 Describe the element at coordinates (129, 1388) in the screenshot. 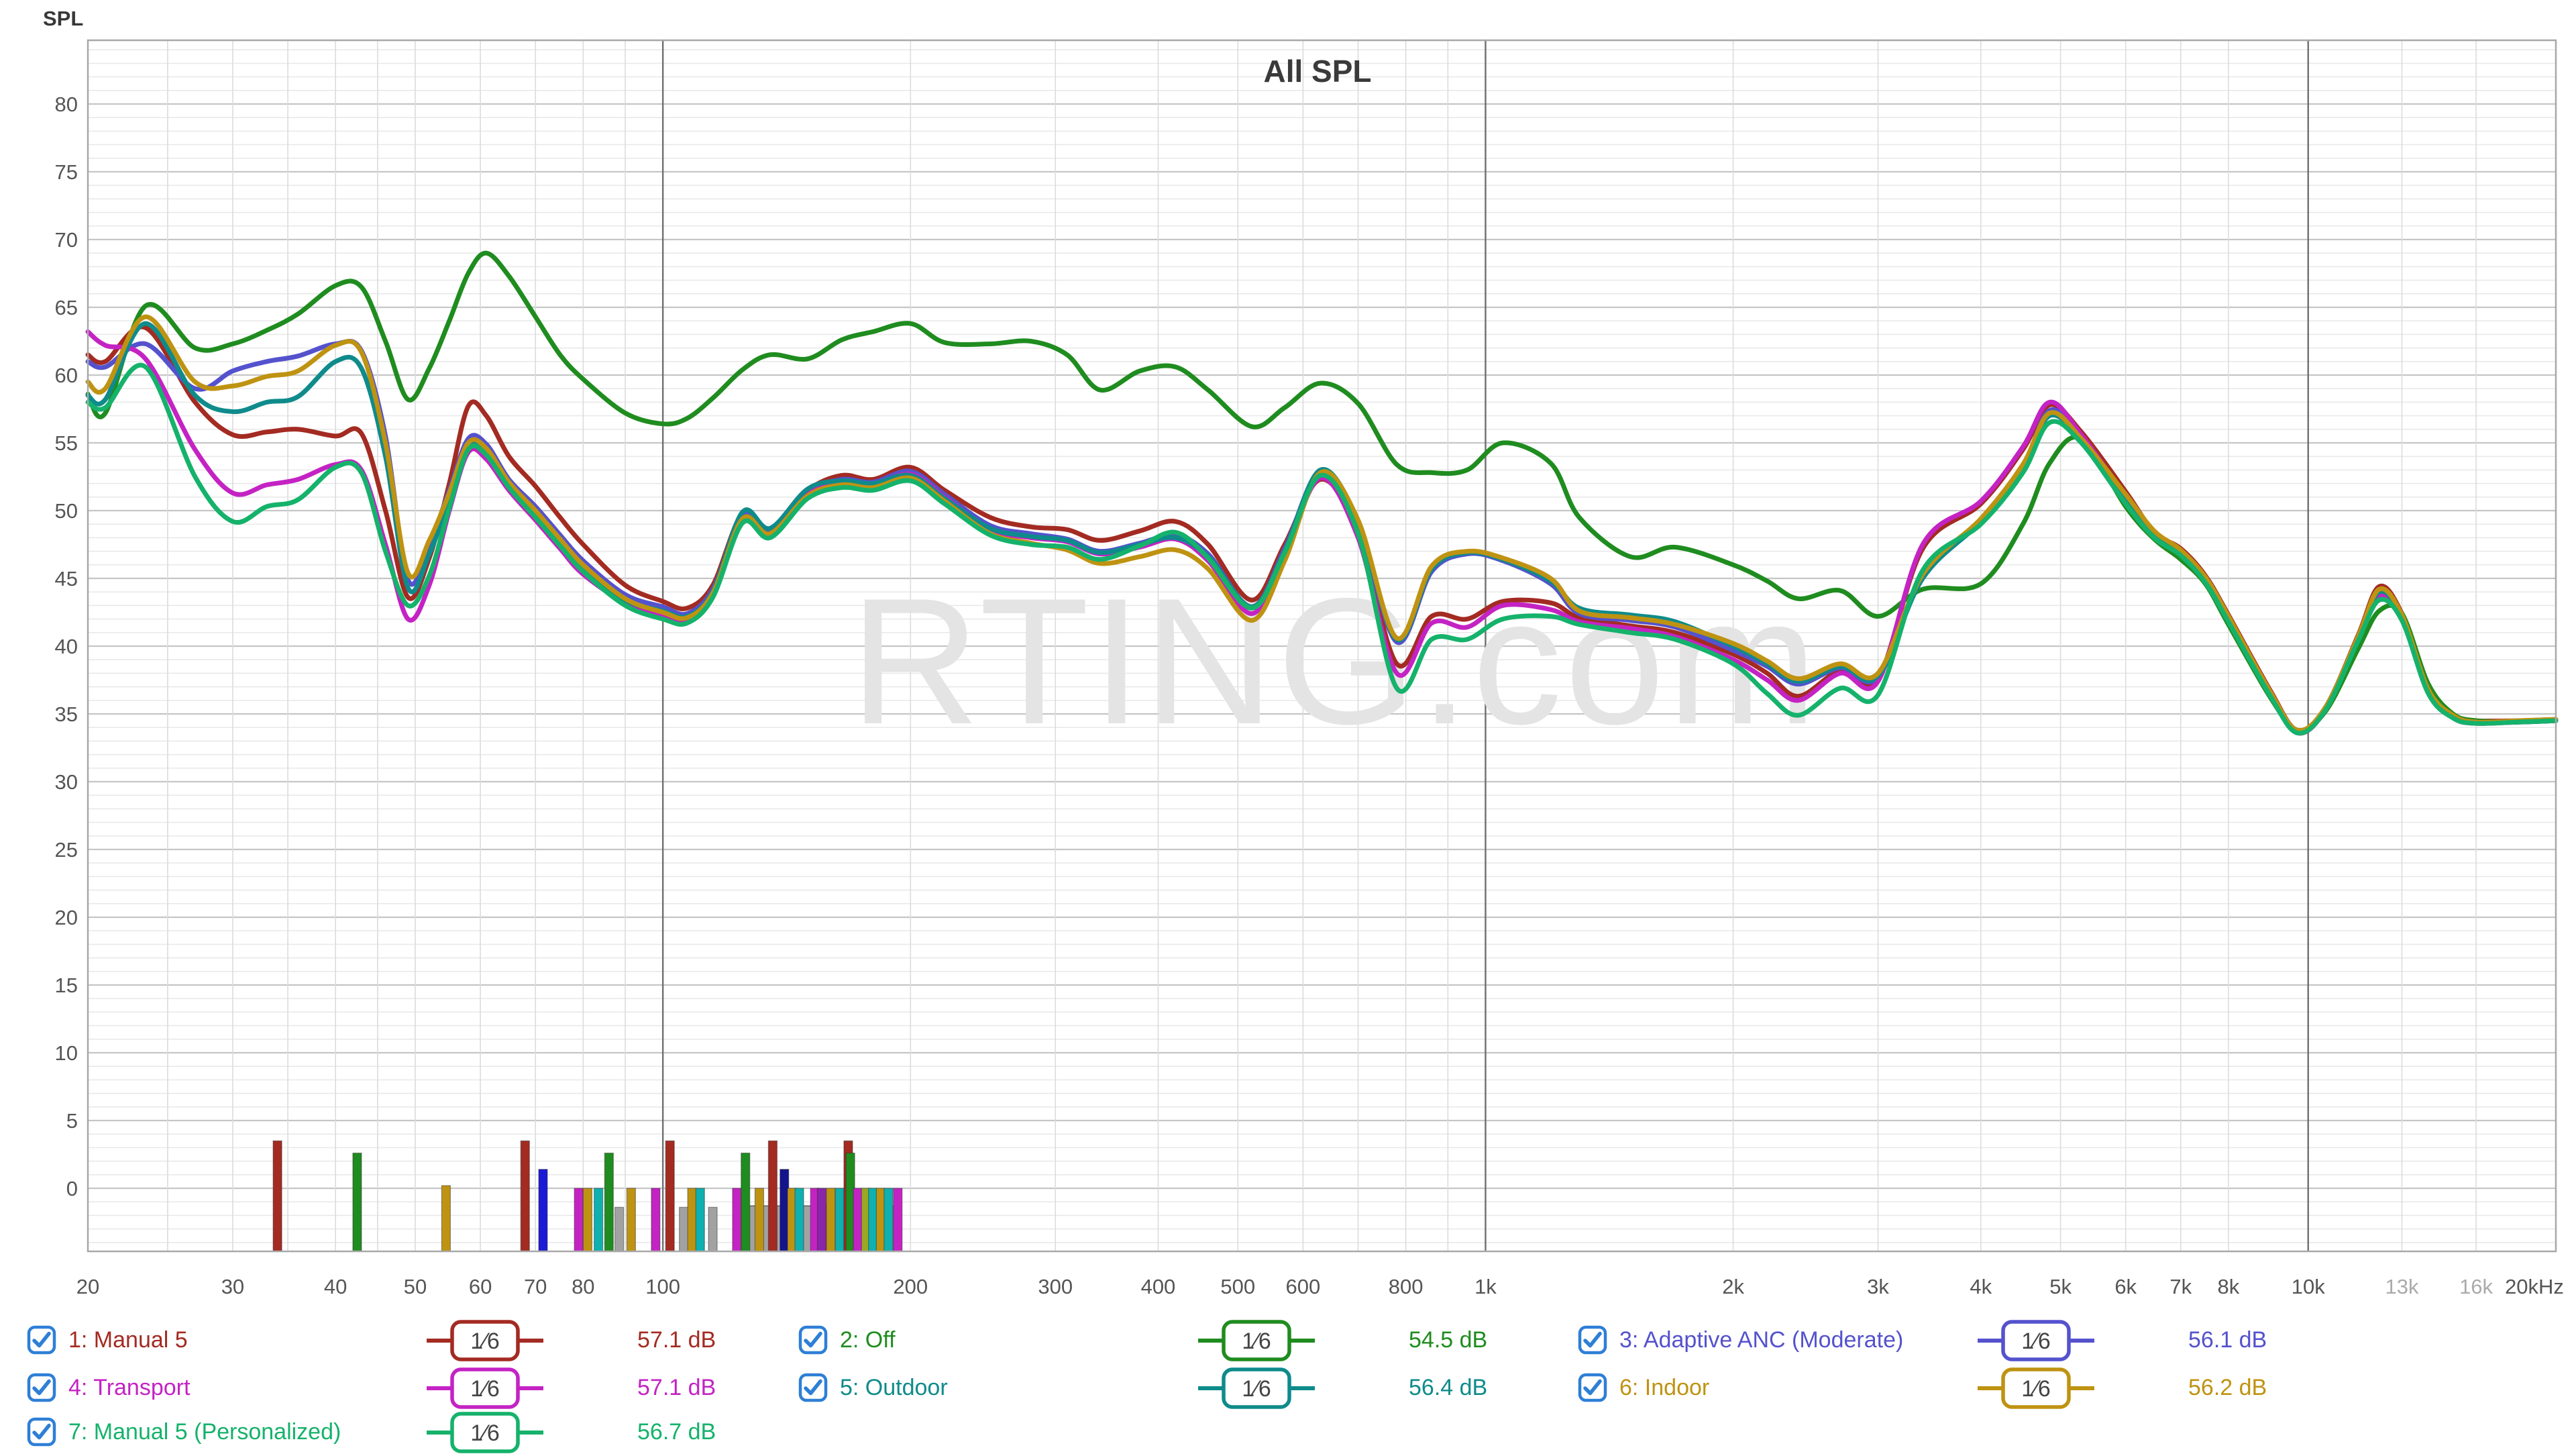

I see `legend-label-transport: 4: Transport` at that location.